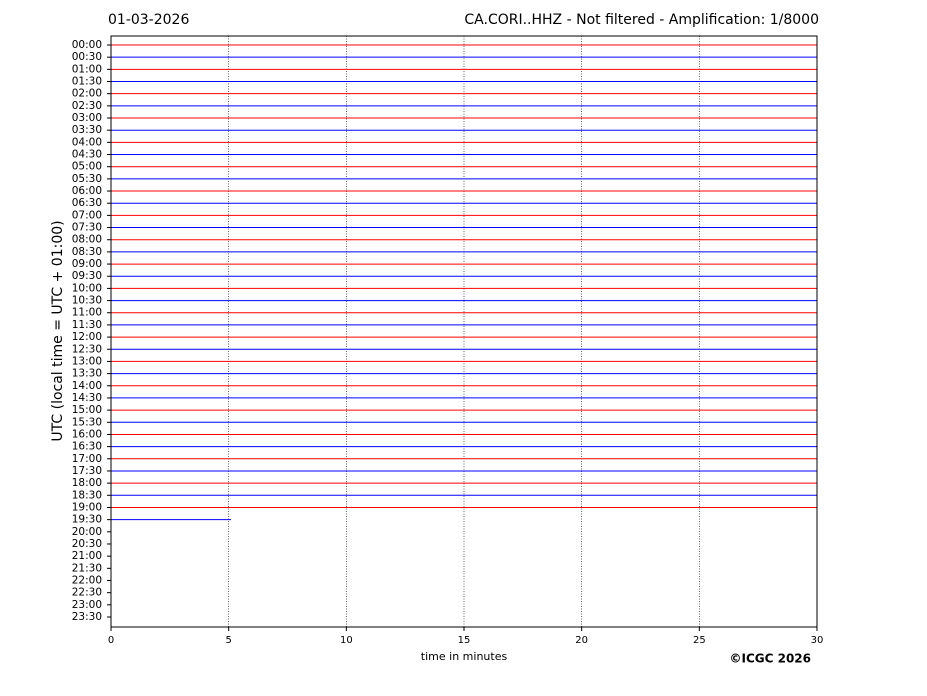 This screenshot has width=927, height=696. Describe the element at coordinates (87, 483) in the screenshot. I see `y-tick-label: 18:00` at that location.